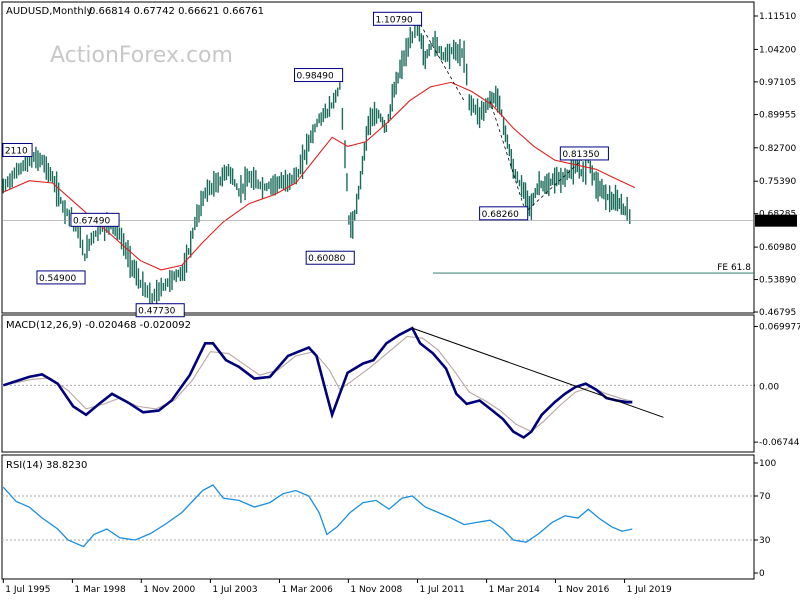 The height and width of the screenshot is (600, 800). I want to click on rsi-title: RSI(14) 38.8230, so click(46, 465).